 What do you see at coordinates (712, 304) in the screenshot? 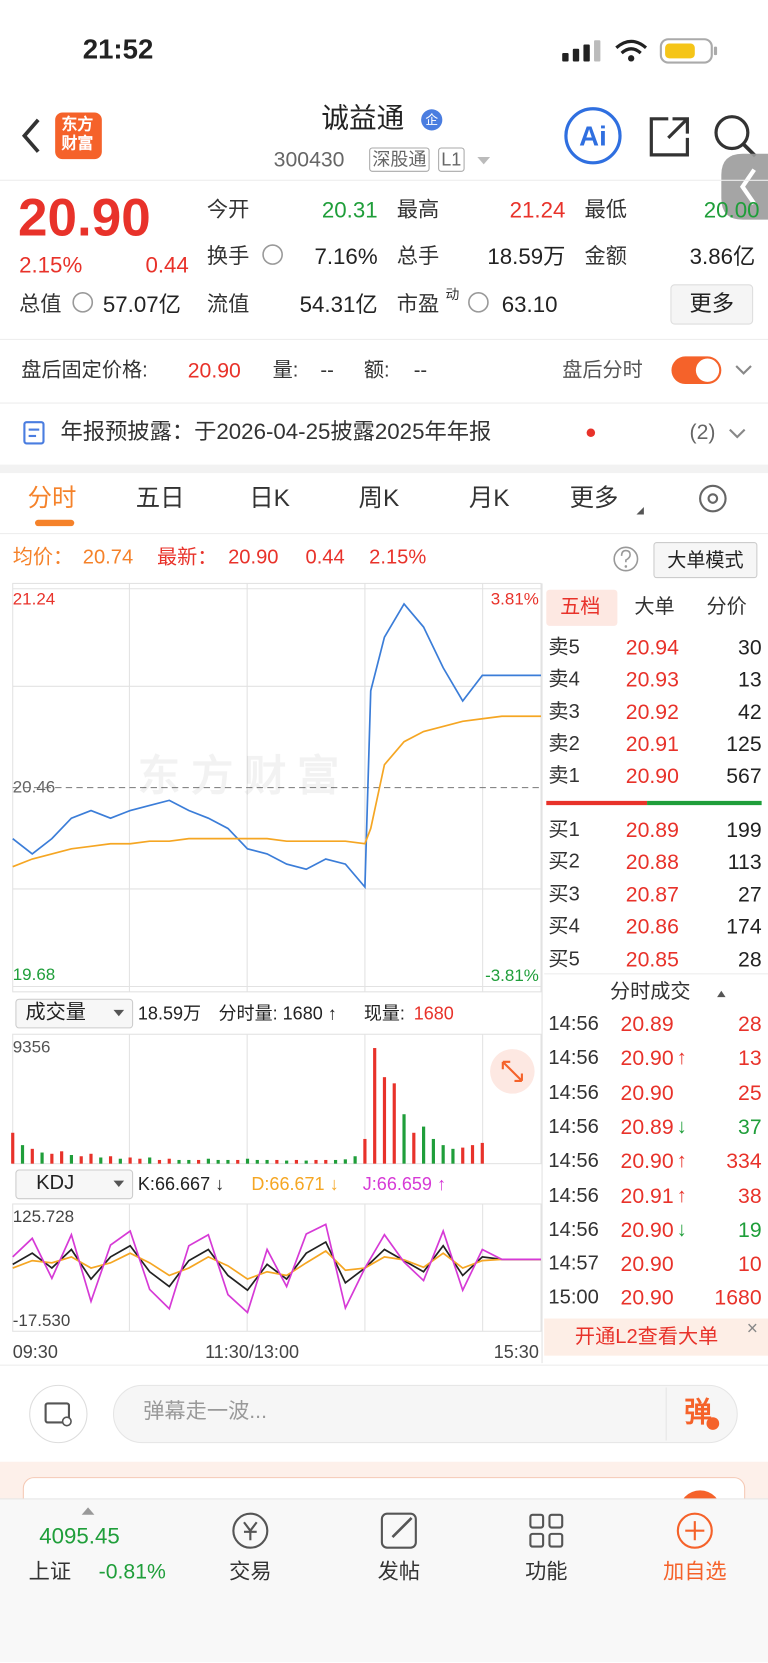
I see `more-button: 更多` at bounding box center [712, 304].